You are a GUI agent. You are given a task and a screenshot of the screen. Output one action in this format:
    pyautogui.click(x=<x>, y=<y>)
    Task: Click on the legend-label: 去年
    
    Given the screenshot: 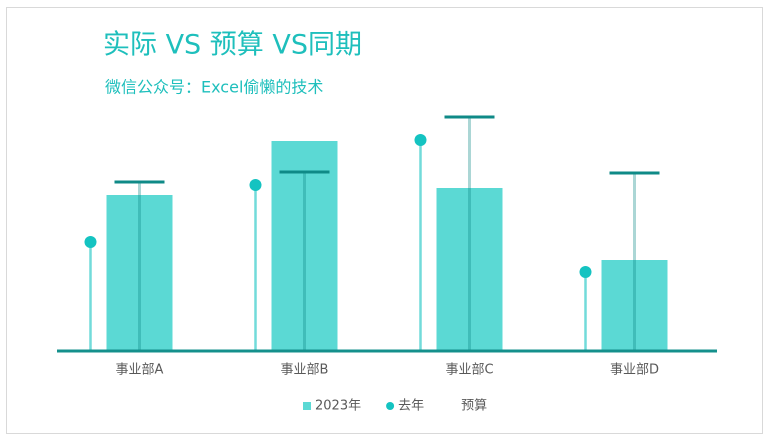 What is the action you would take?
    pyautogui.click(x=411, y=406)
    